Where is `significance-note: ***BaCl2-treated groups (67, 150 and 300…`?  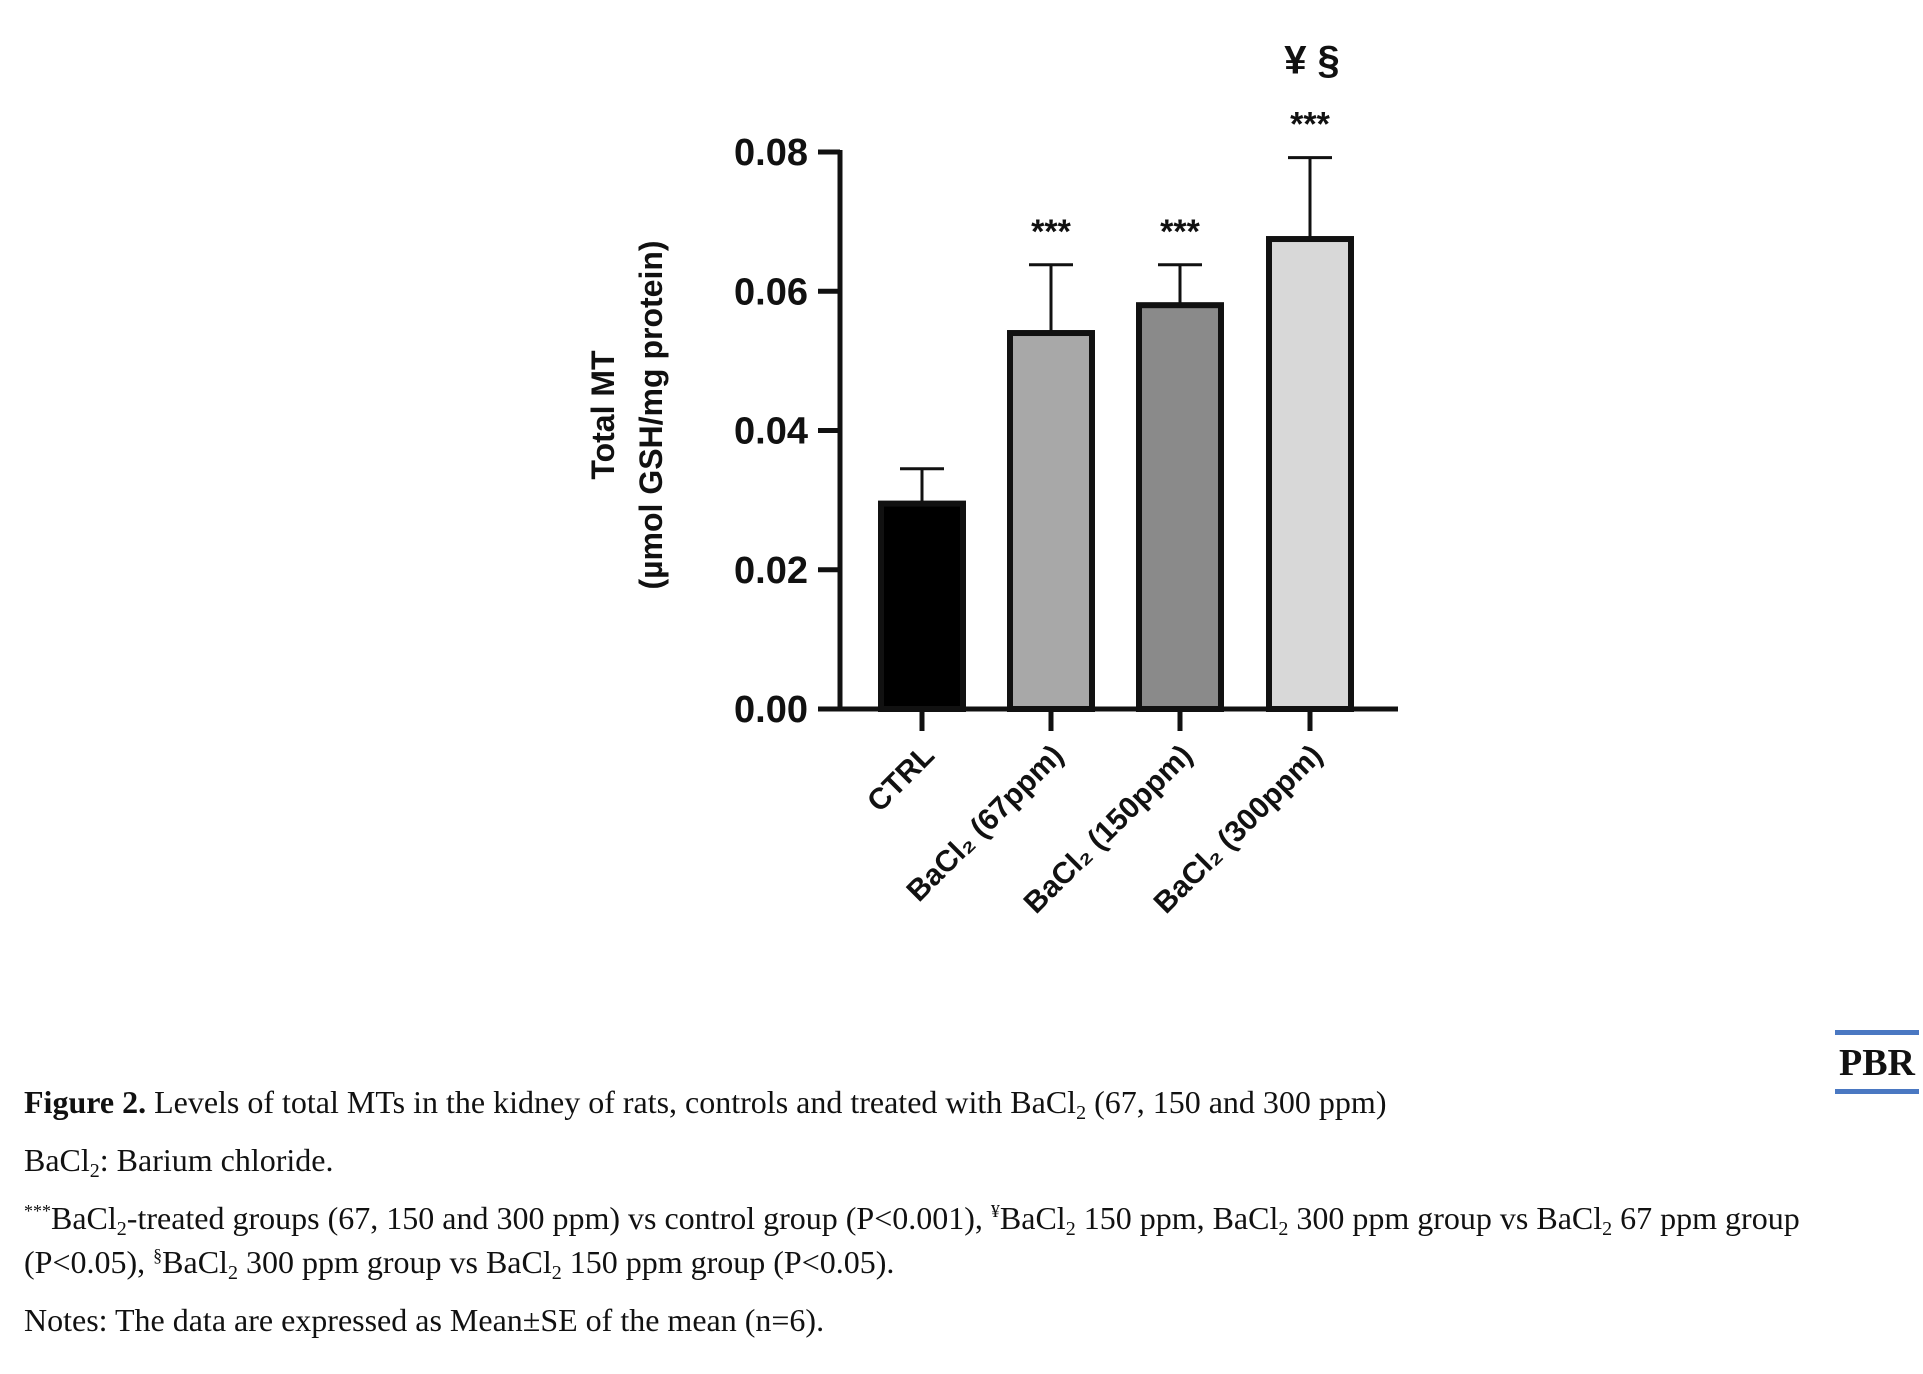 significance-note: ***BaCl2-treated groups (67, 150 and 300… is located at coordinates (969, 1240).